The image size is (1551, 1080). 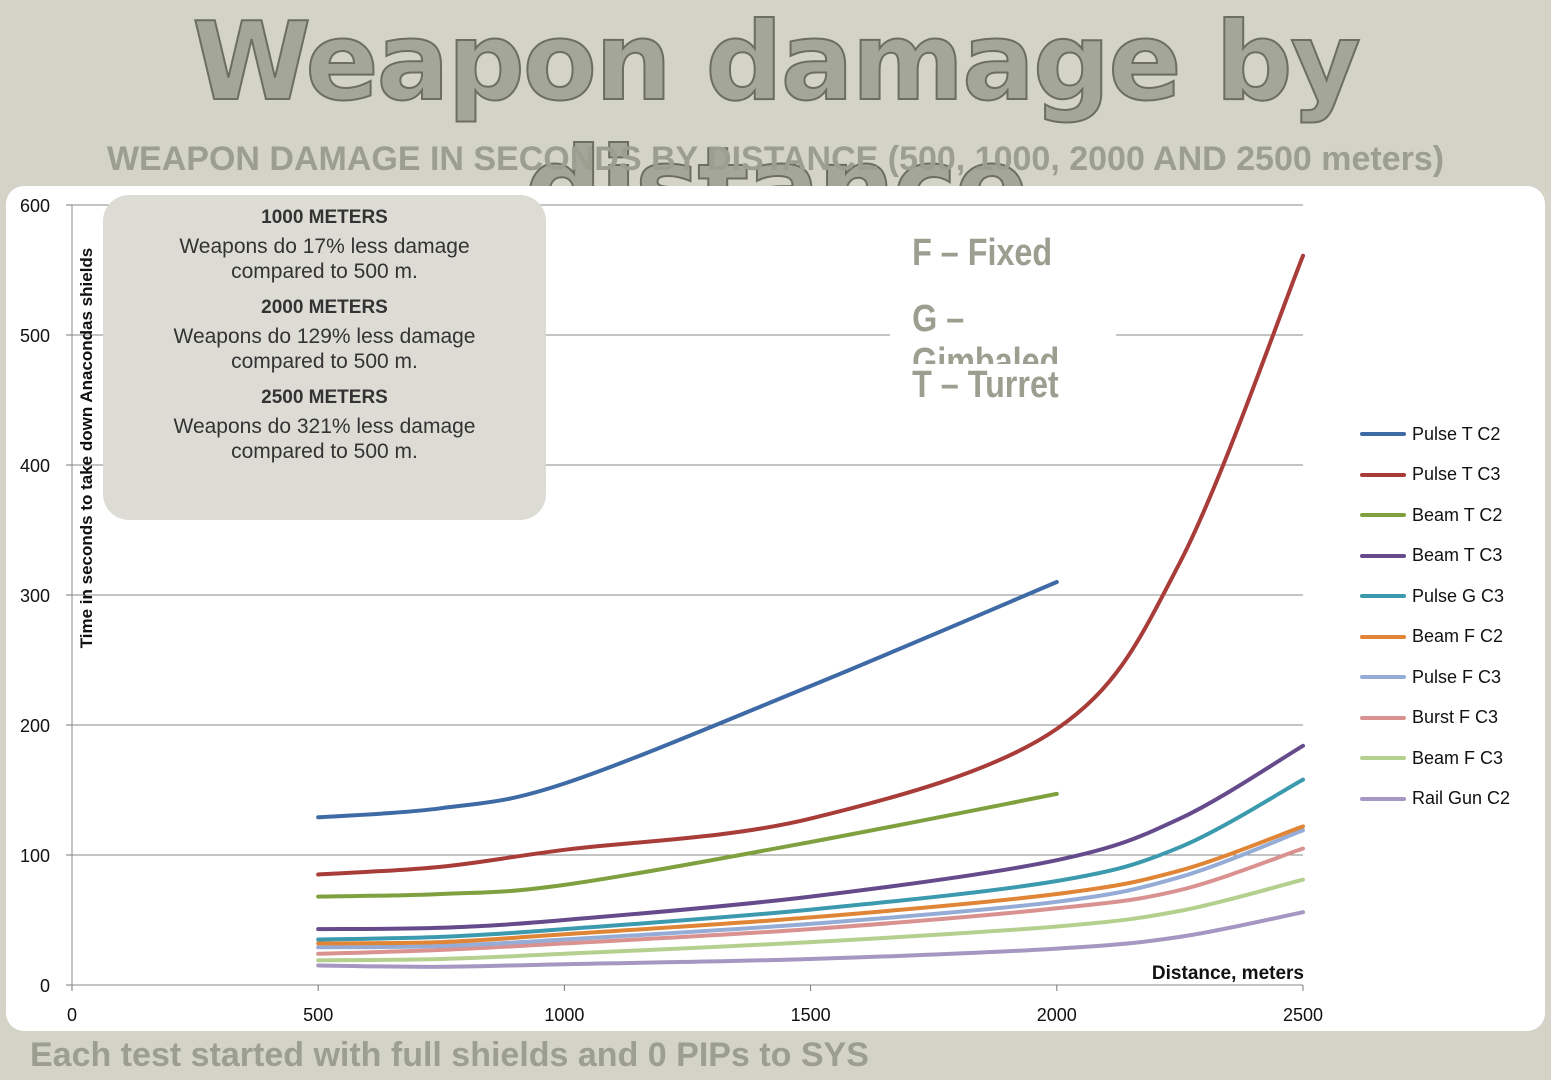 I want to click on legend-label: Beam F C3, so click(x=1458, y=757).